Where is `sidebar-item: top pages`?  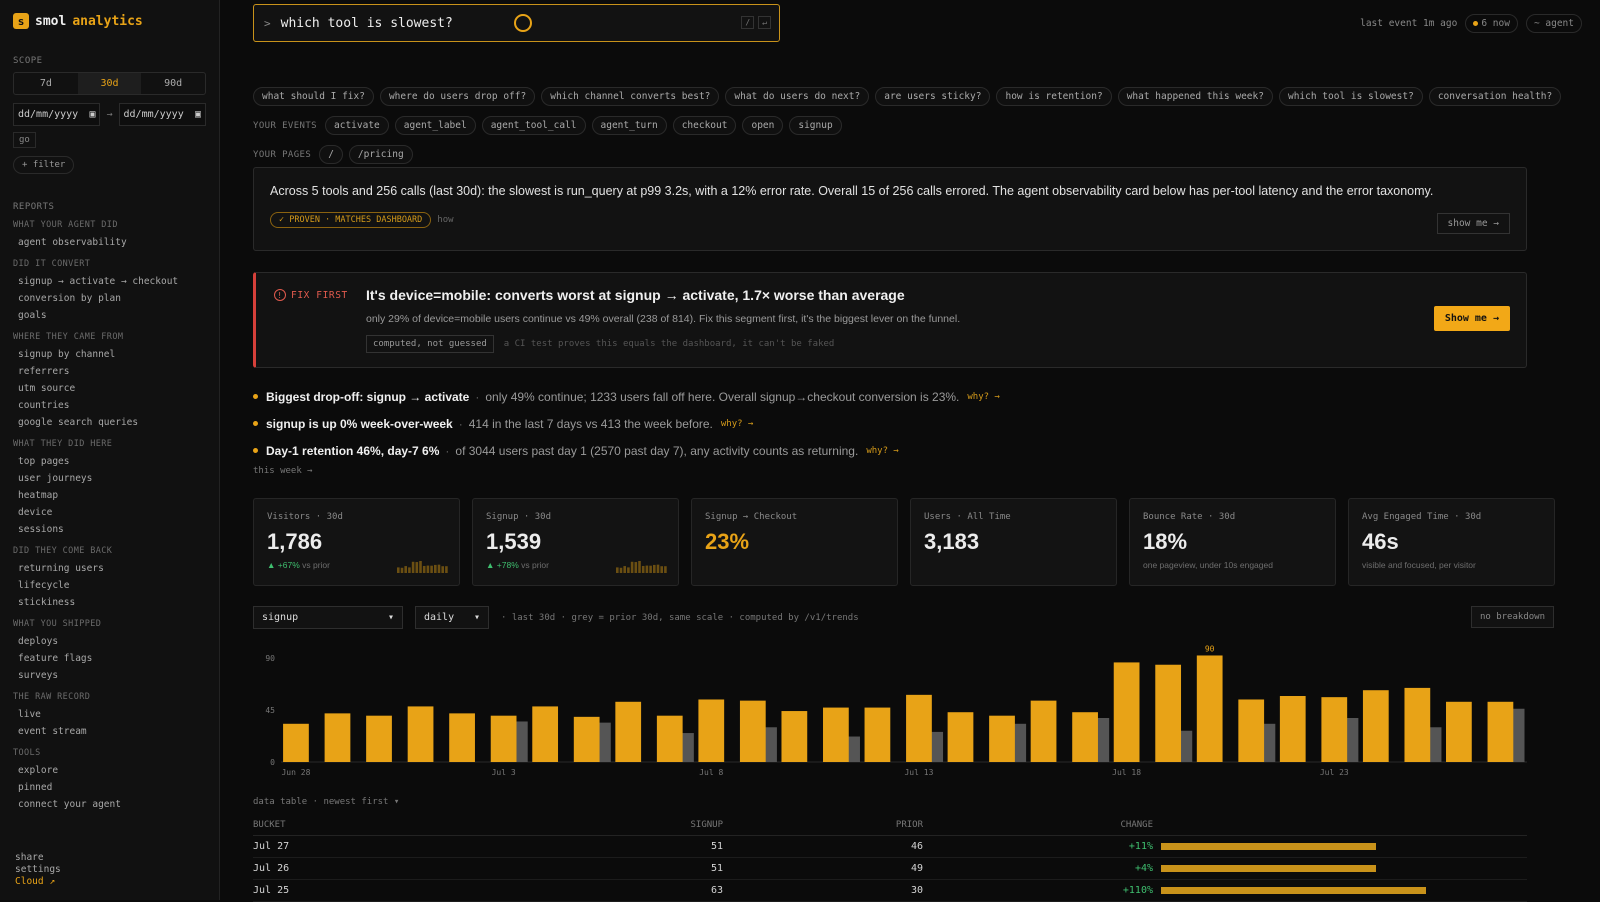 sidebar-item: top pages is located at coordinates (44, 461).